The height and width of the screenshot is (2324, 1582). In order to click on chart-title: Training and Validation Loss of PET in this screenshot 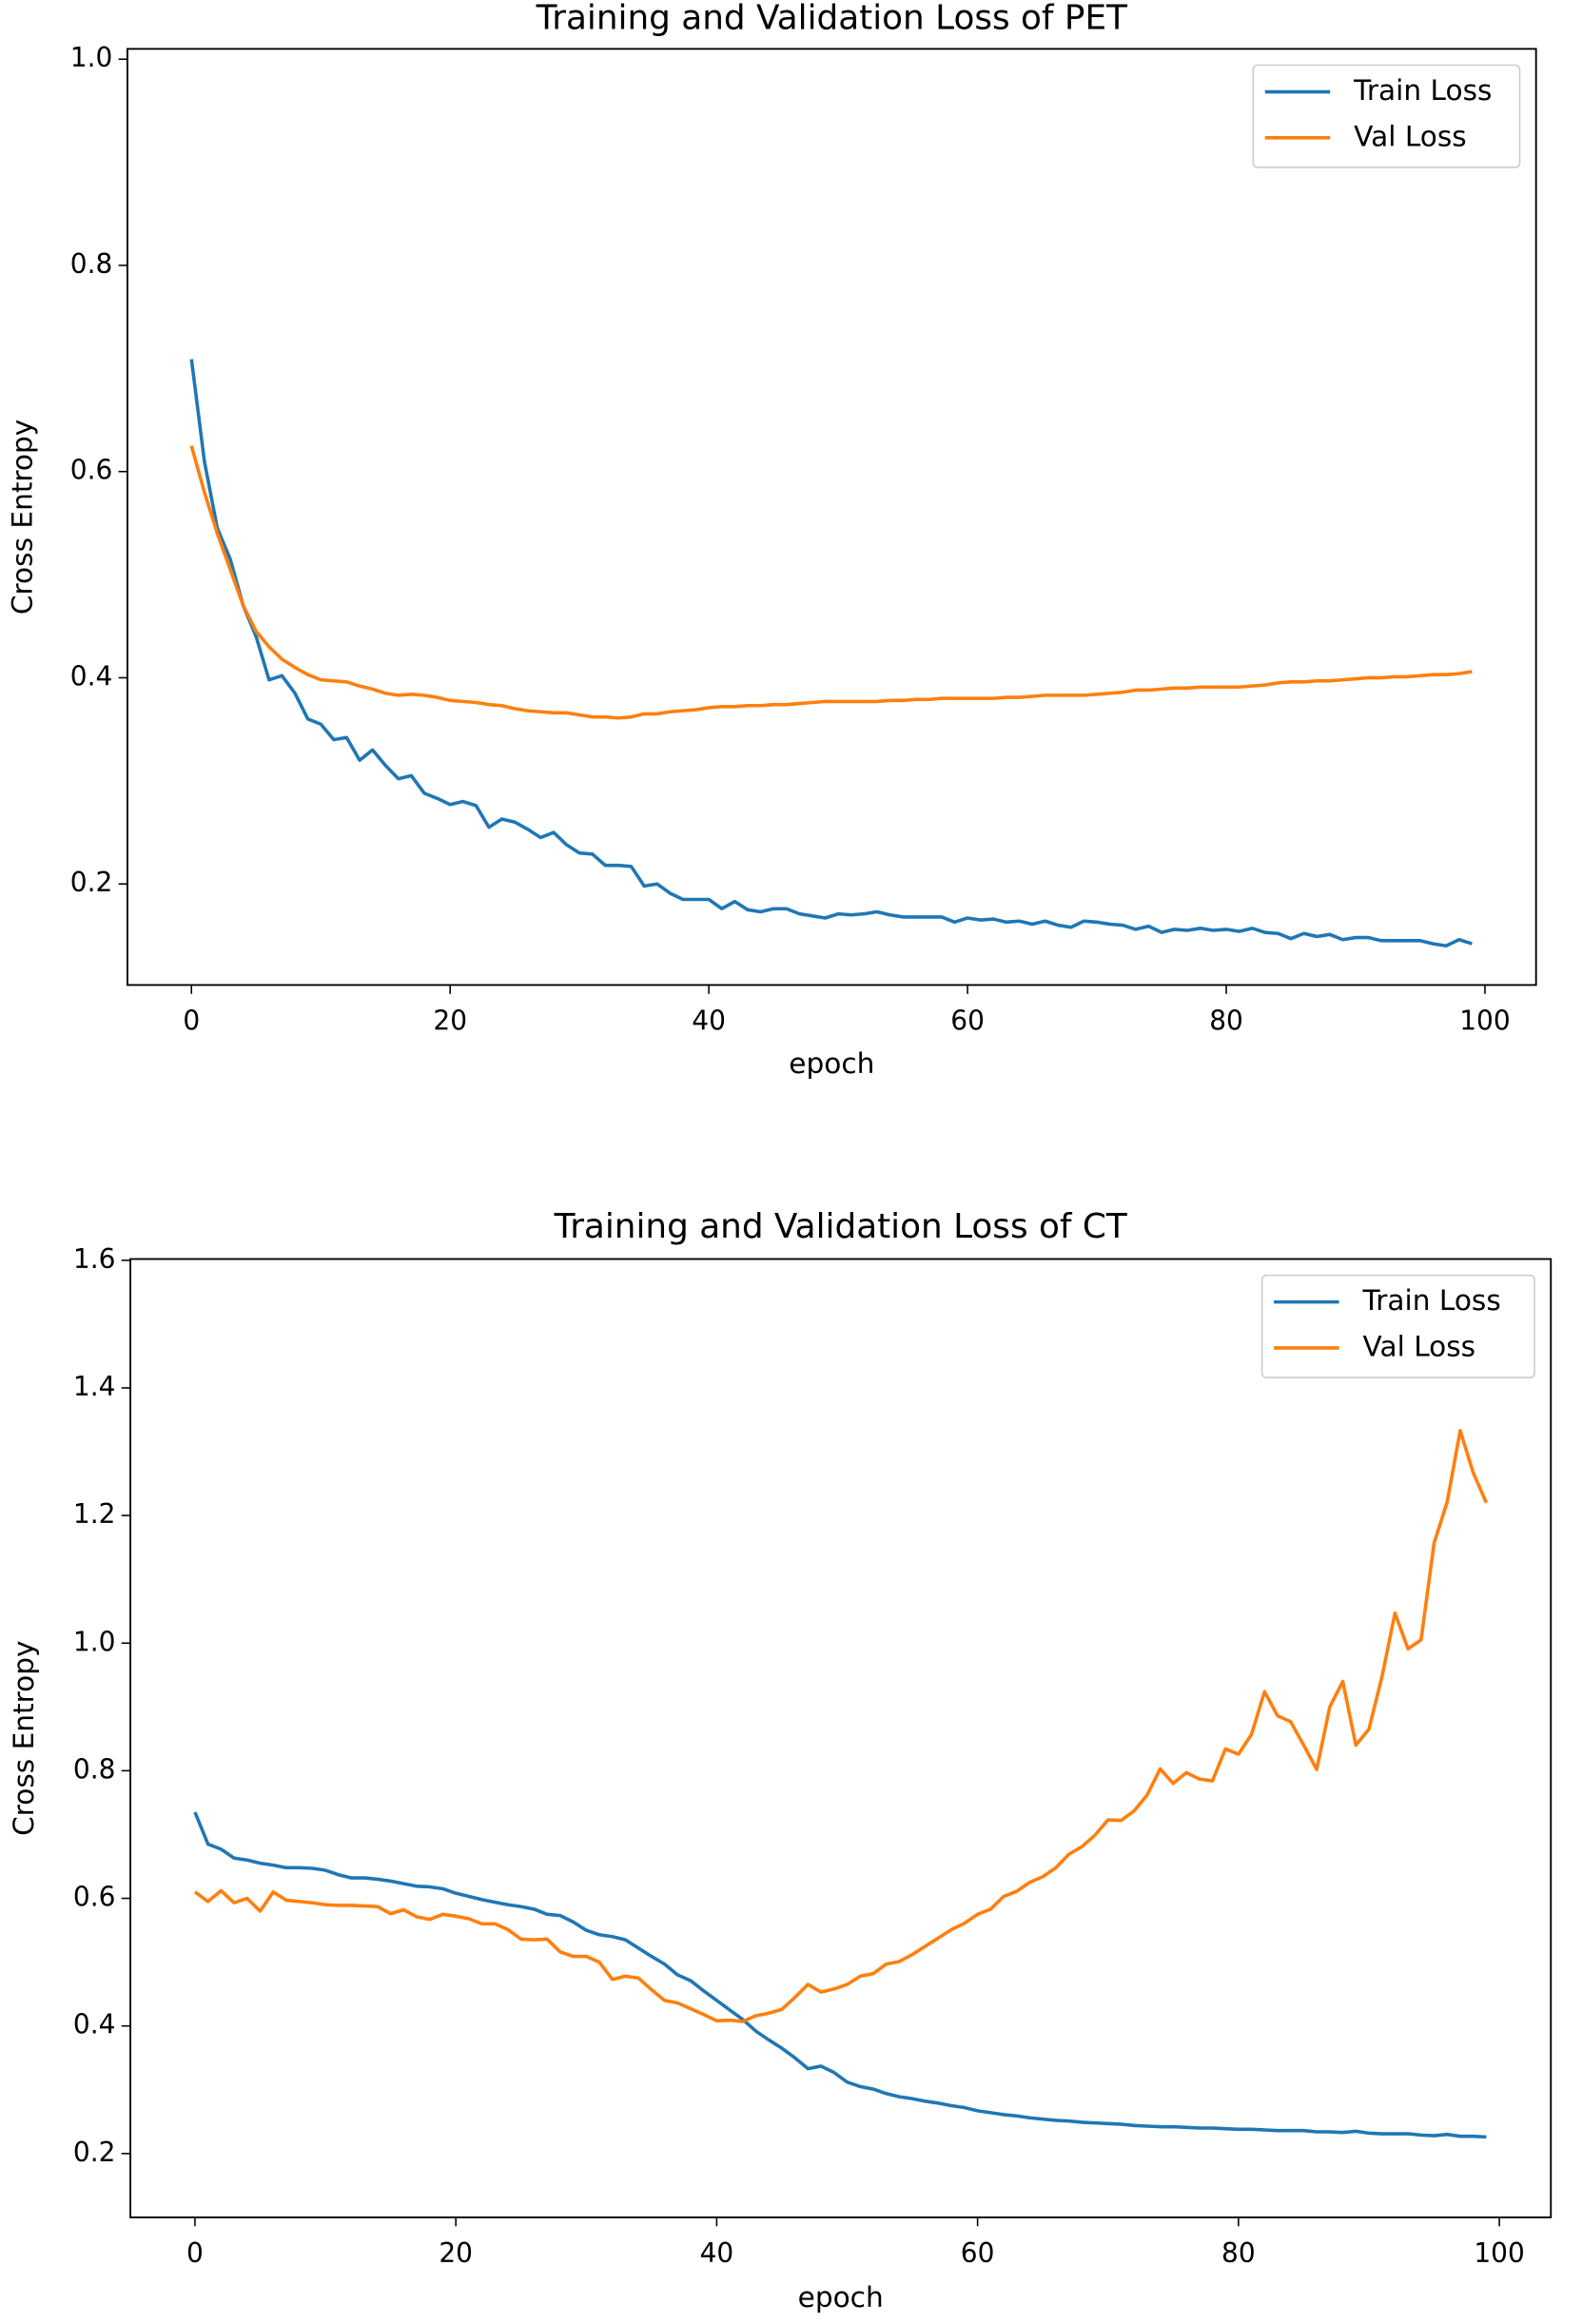, I will do `click(831, 18)`.